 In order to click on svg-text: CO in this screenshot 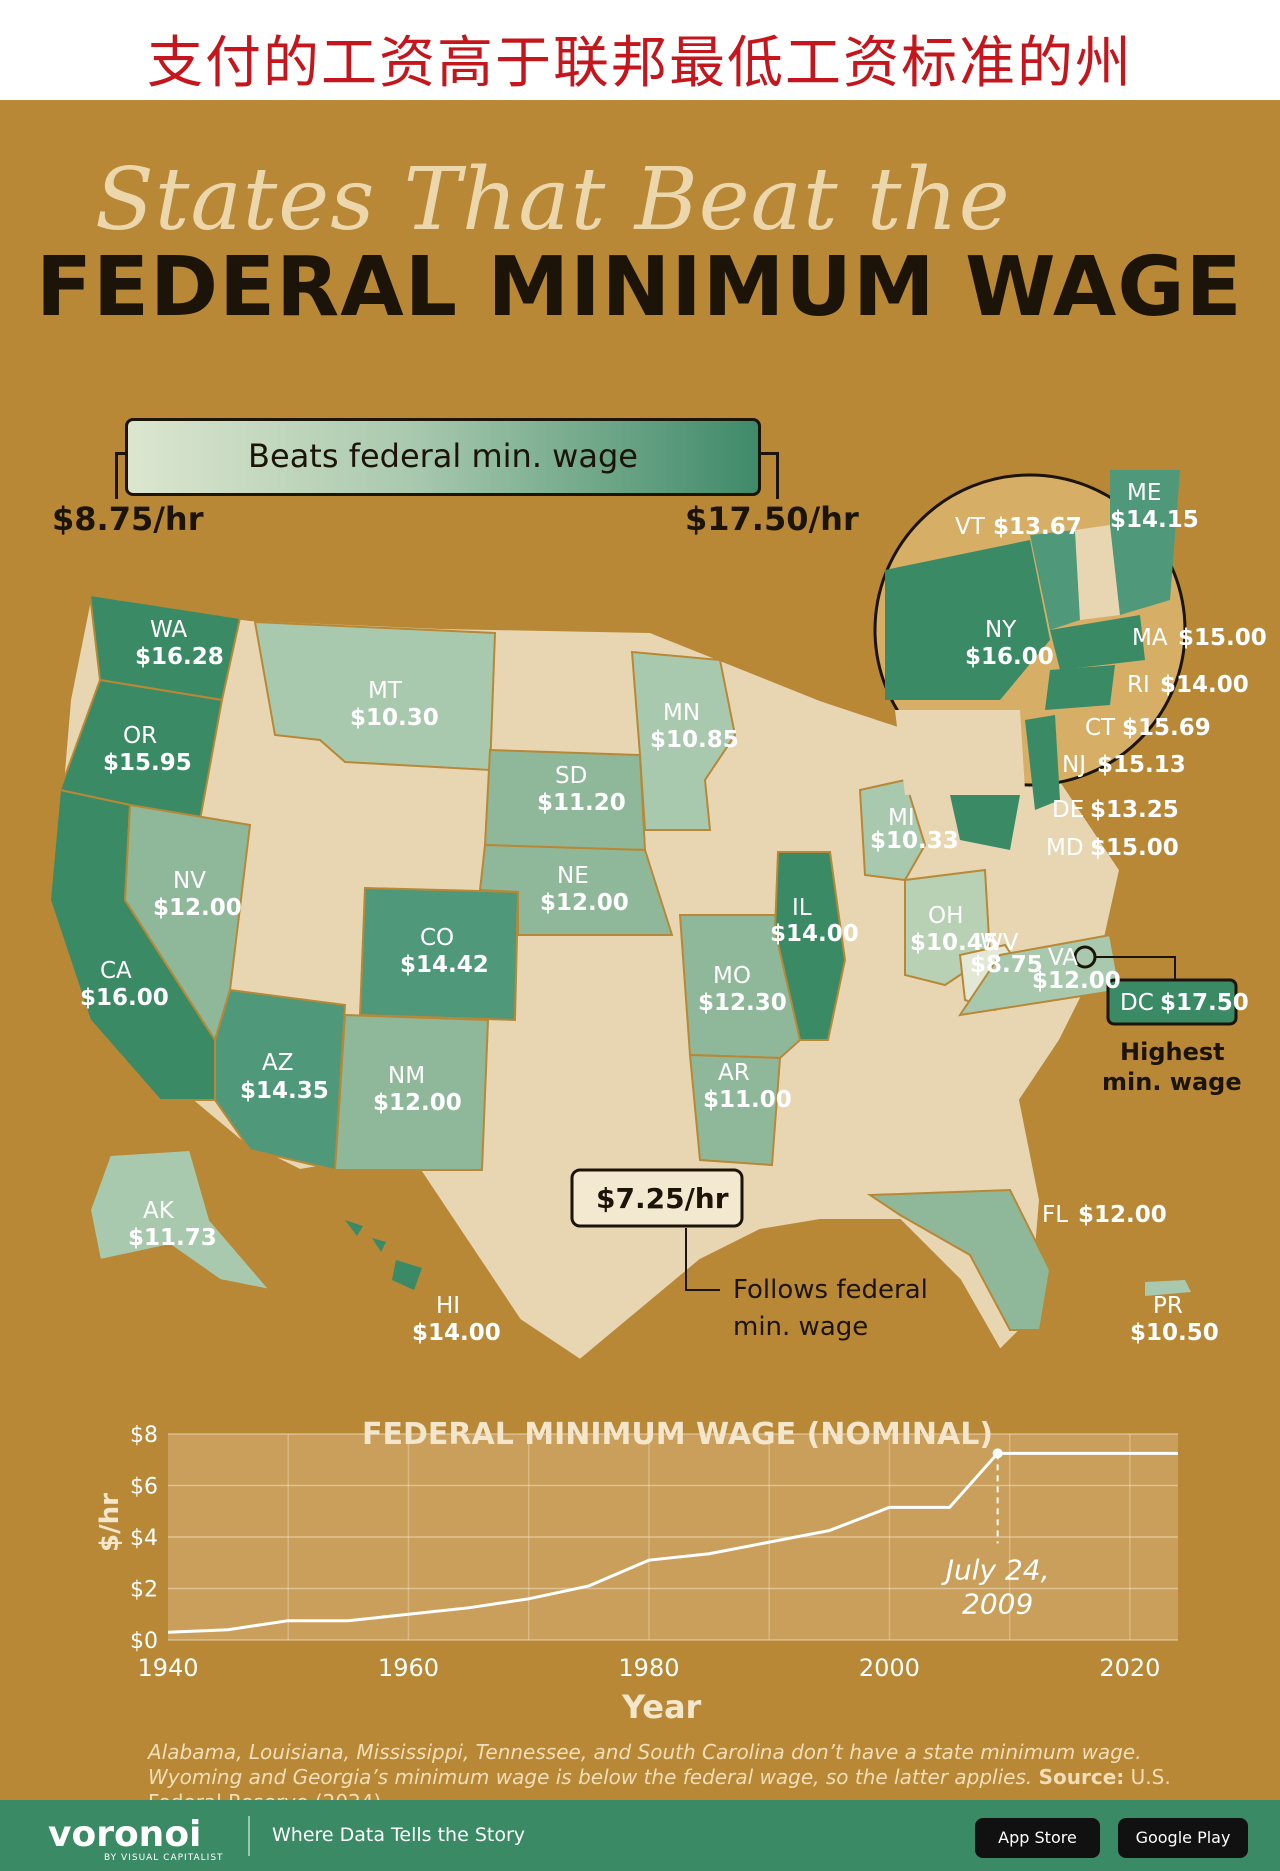, I will do `click(437, 938)`.